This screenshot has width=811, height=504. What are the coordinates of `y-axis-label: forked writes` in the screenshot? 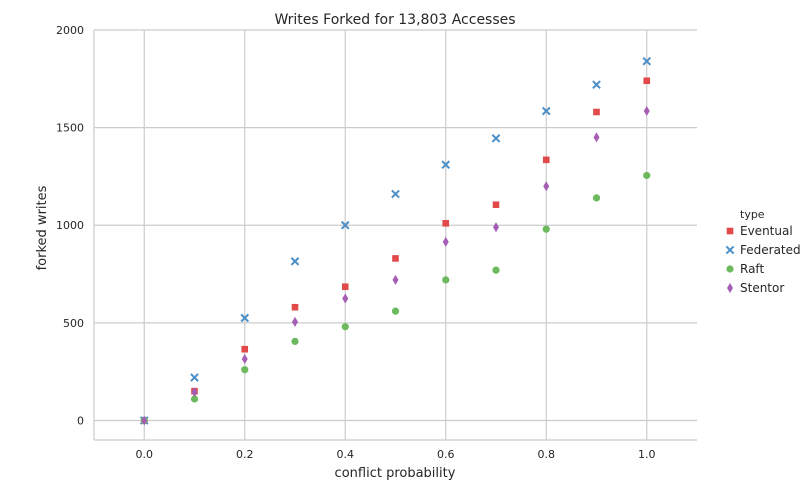 It's located at (42, 227).